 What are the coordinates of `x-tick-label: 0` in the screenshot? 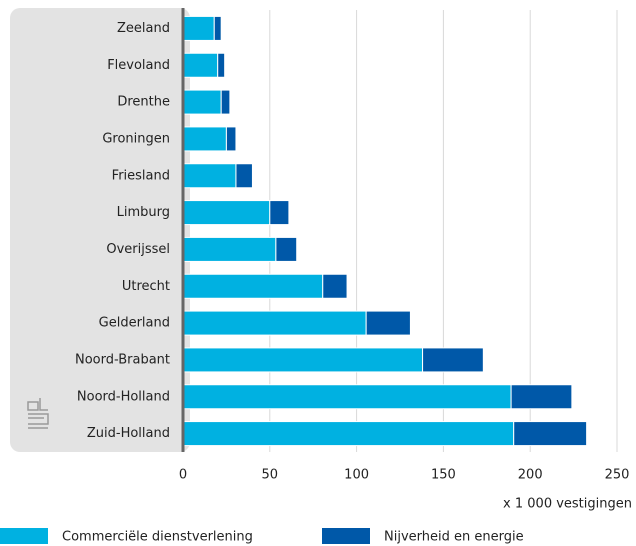 It's located at (183, 475).